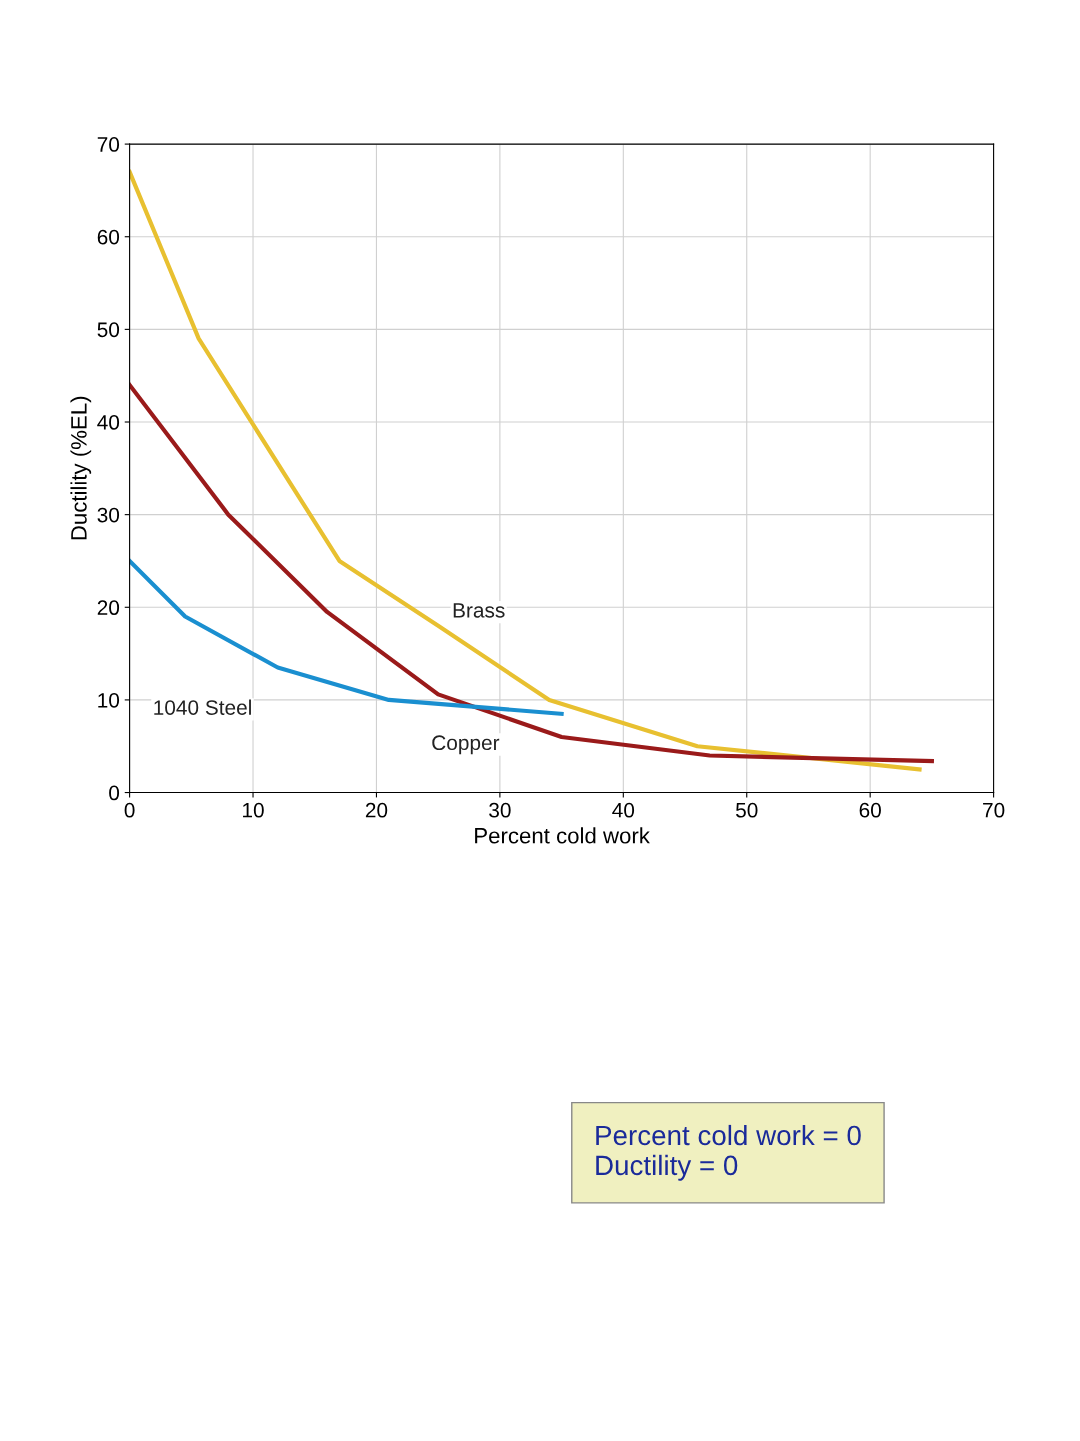 This screenshot has height=1441, width=1080. Describe the element at coordinates (870, 810) in the screenshot. I see `x-tick-label: 60` at that location.